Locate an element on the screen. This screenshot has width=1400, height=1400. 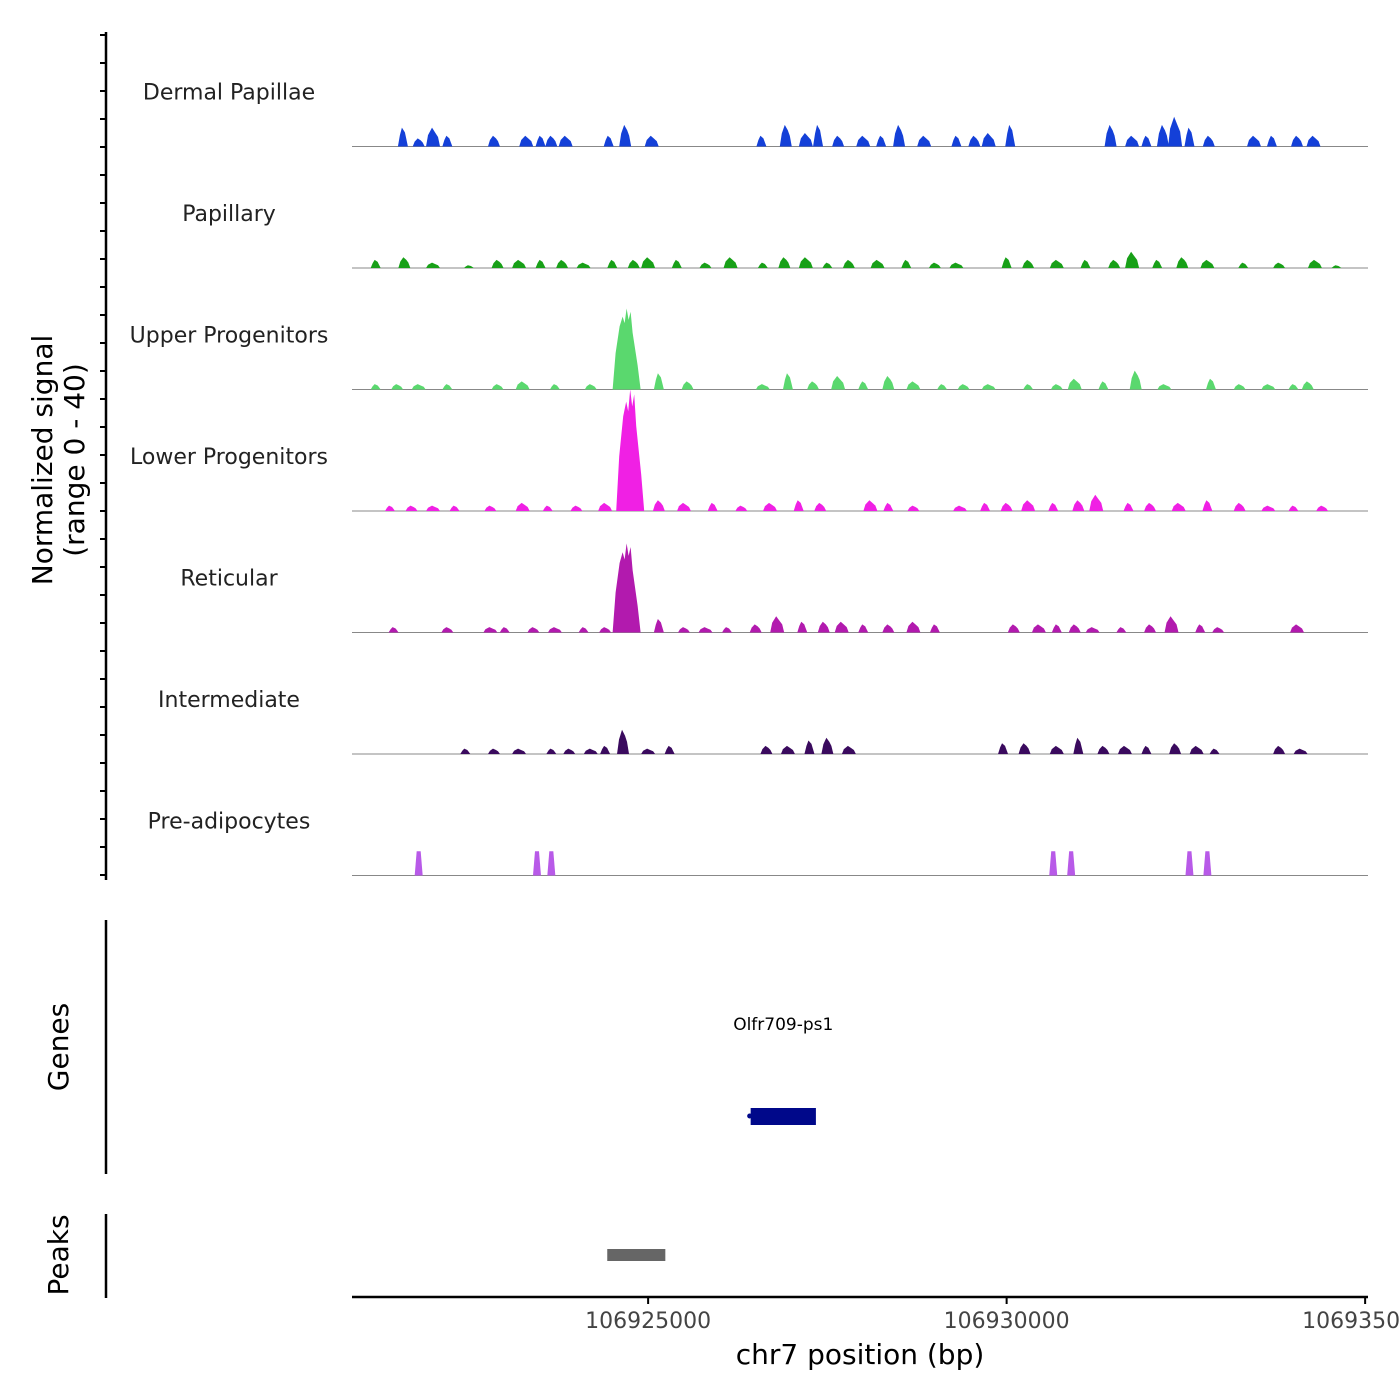
track-label: Papillary is located at coordinates (229, 214).